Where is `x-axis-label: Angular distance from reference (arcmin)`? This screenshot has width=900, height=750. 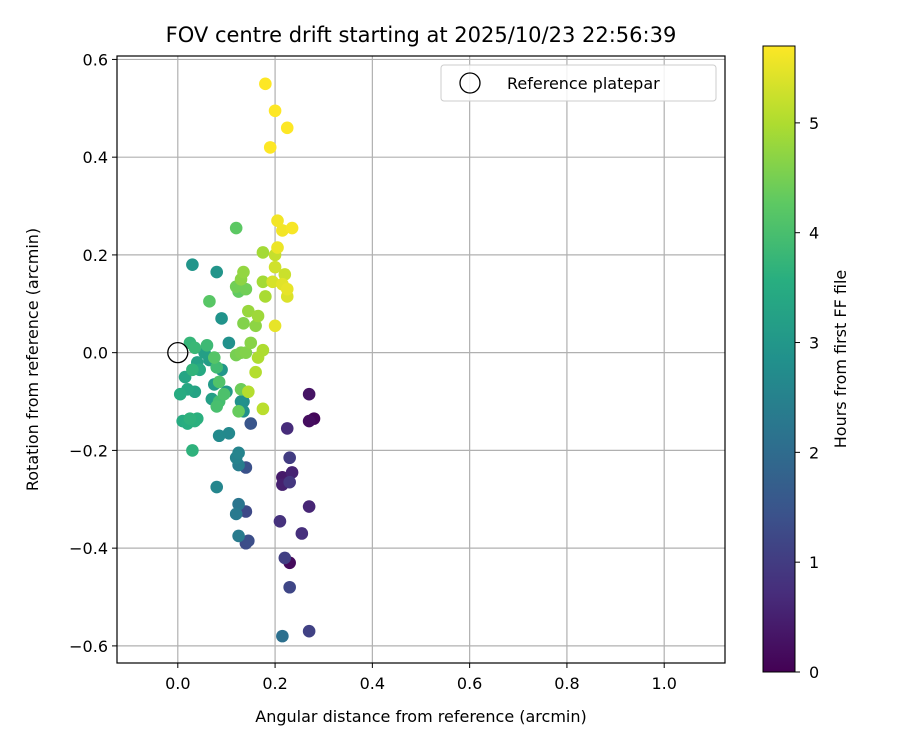
x-axis-label: Angular distance from reference (arcmin) is located at coordinates (420, 716).